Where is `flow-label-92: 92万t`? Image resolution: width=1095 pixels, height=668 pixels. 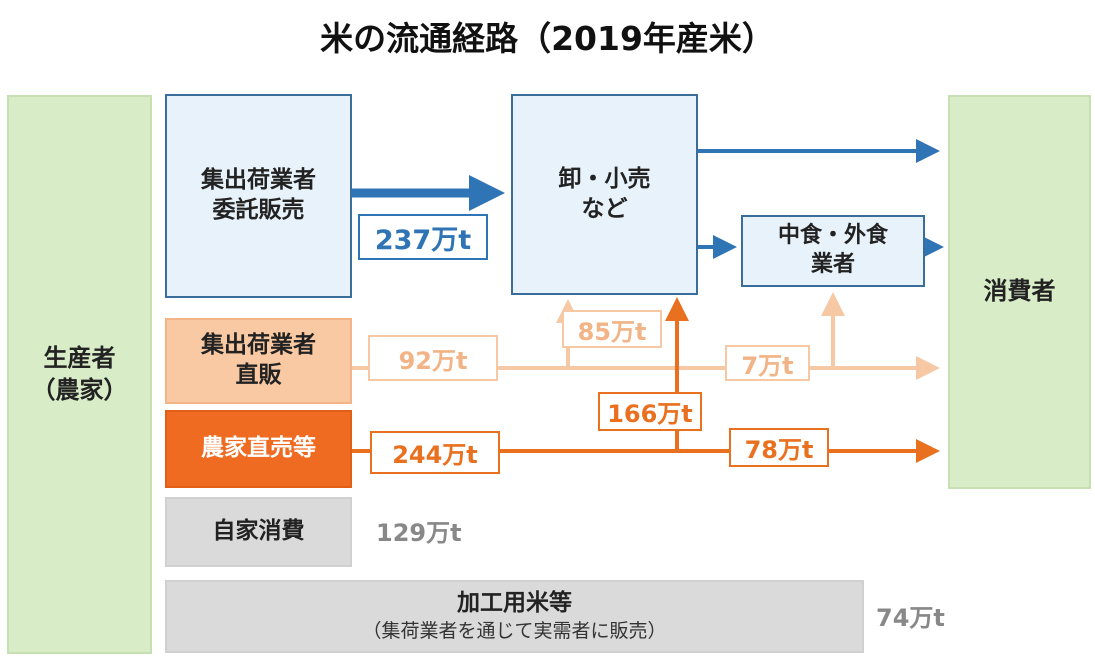 flow-label-92: 92万t is located at coordinates (433, 358).